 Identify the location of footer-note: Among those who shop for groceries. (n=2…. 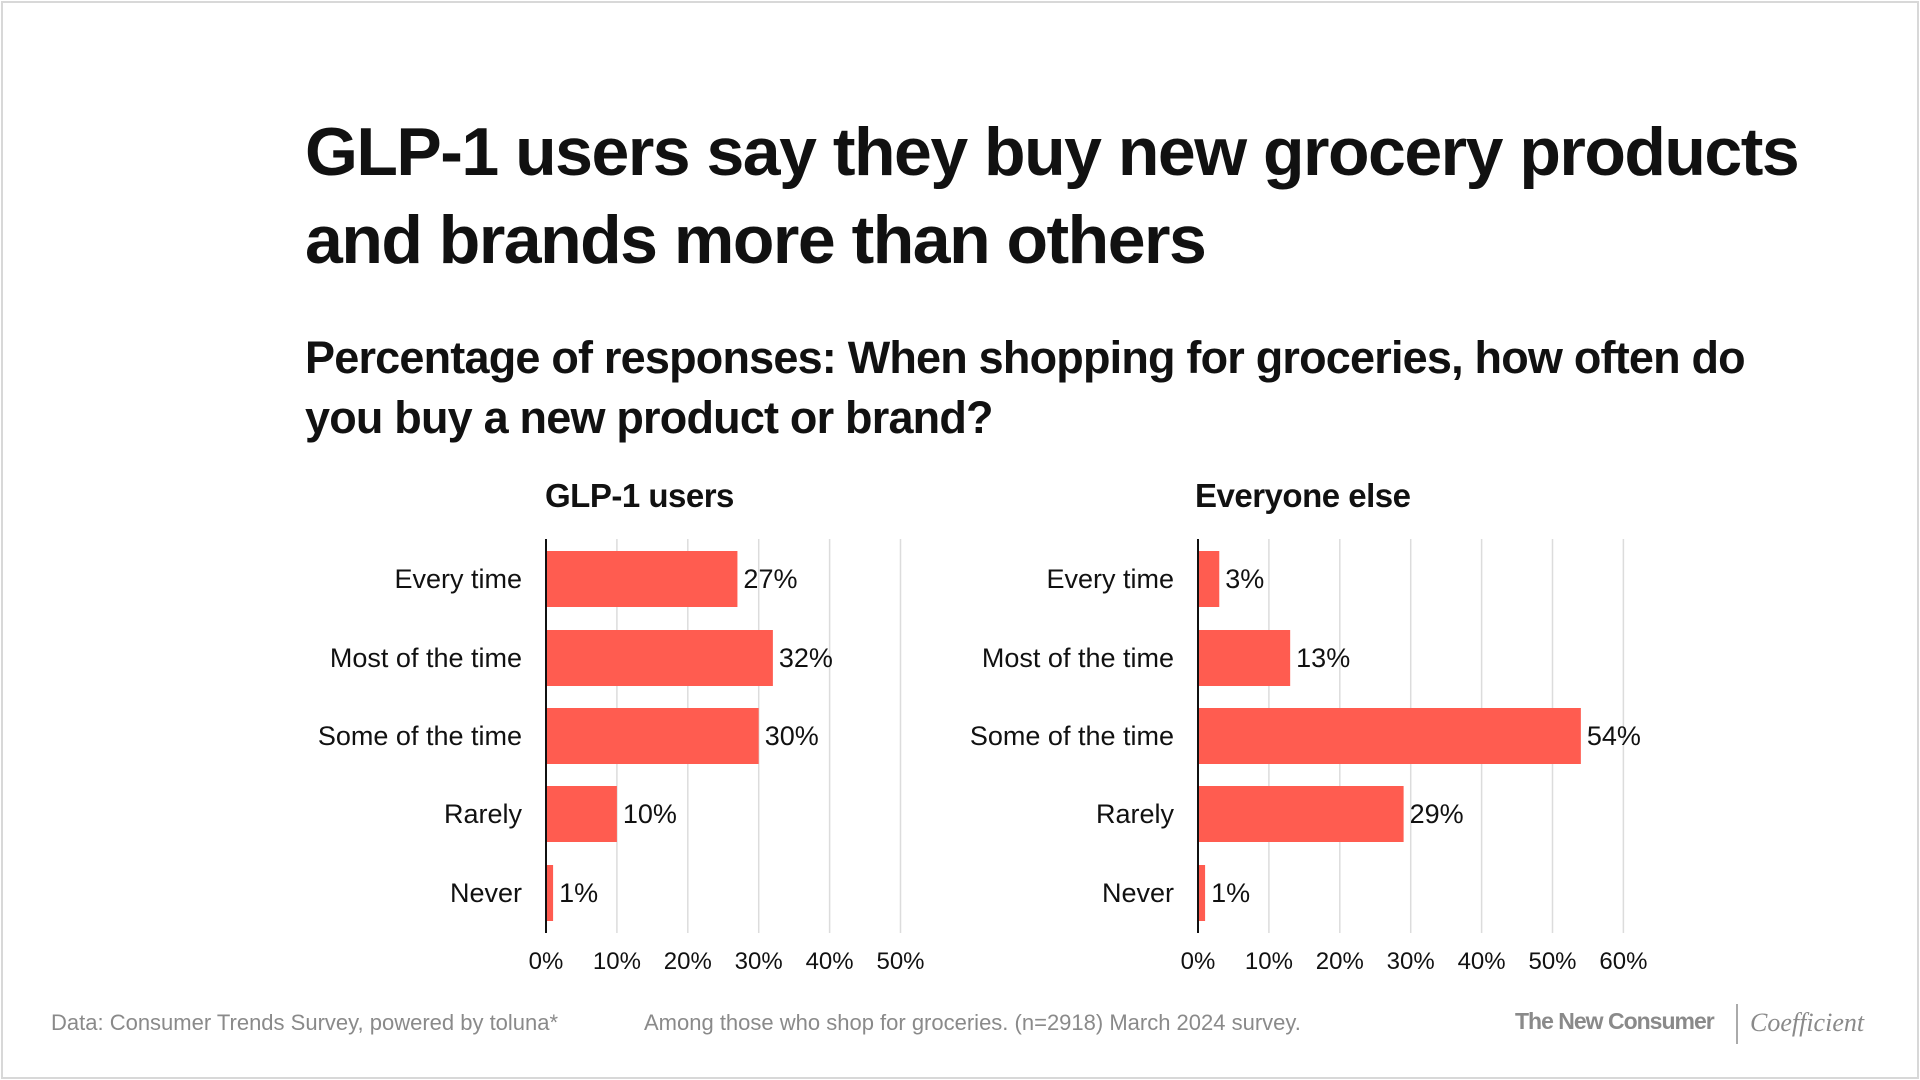
(972, 1022).